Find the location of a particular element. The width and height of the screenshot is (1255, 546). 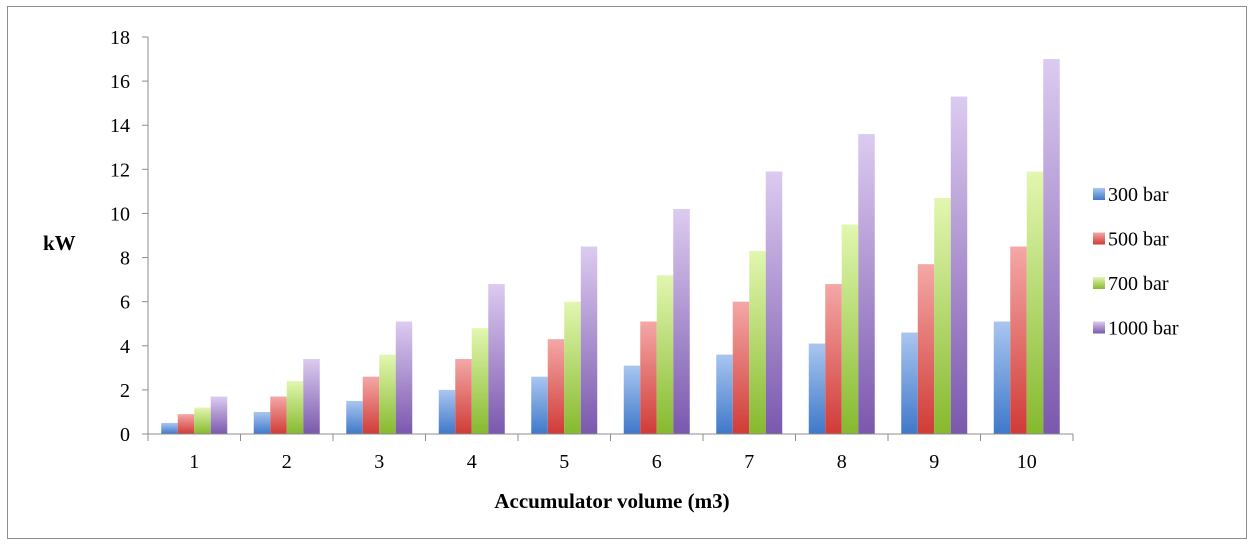

x-tick-label: 9 is located at coordinates (934, 462).